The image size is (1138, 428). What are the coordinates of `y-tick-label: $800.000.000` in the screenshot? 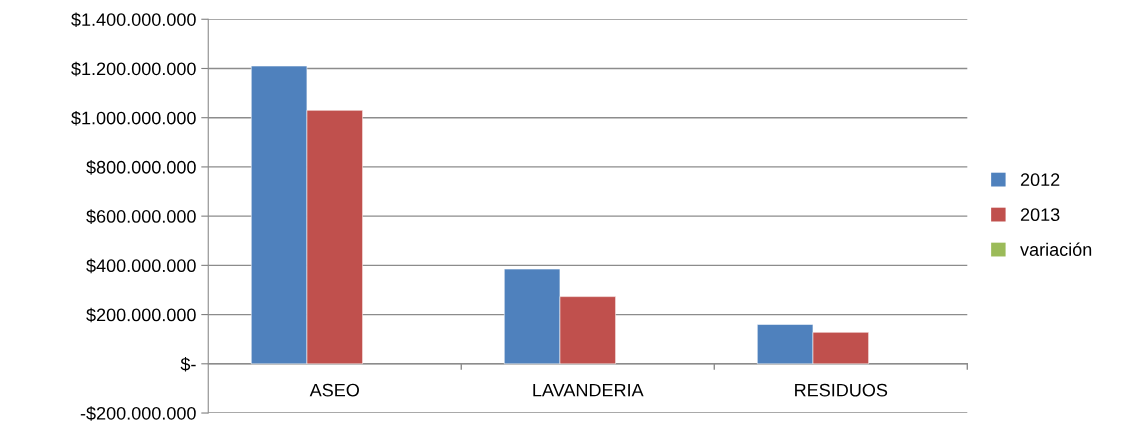 It's located at (141, 167).